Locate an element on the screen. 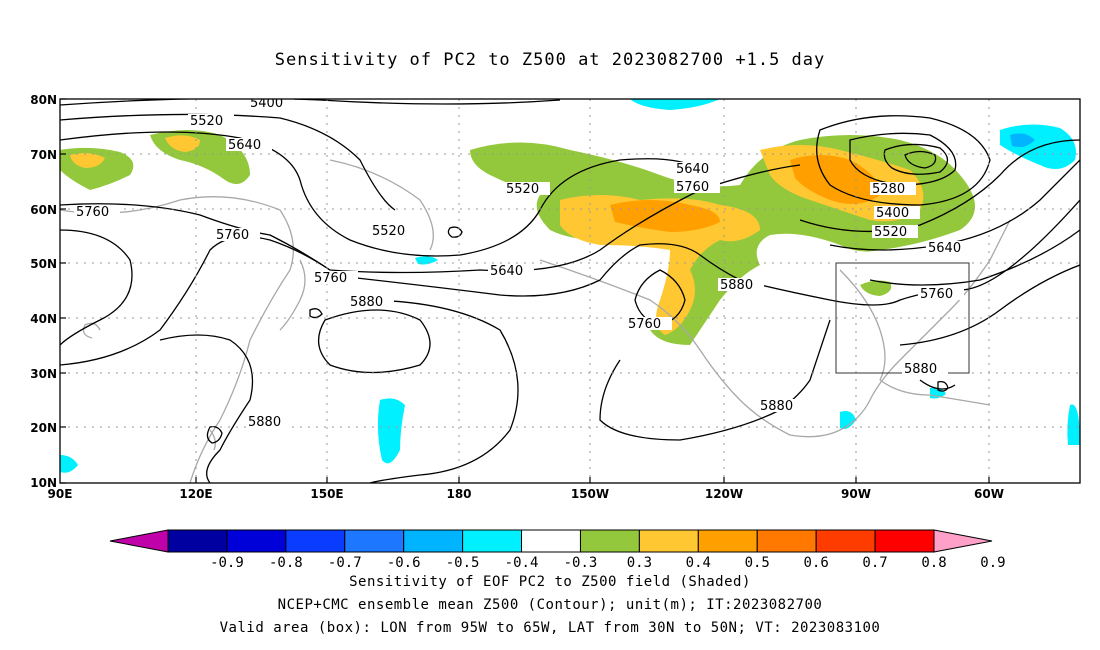 Image resolution: width=1100 pixels, height=650 pixels. latitude-labels: 80N 70N 60N 50N 40N 30N 20N 10N is located at coordinates (43, 291).